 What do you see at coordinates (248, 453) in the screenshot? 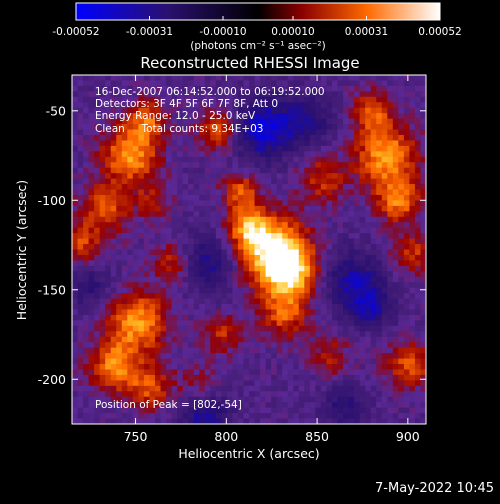
I see `x-axis-label: Heliocentric X (arcsec)` at bounding box center [248, 453].